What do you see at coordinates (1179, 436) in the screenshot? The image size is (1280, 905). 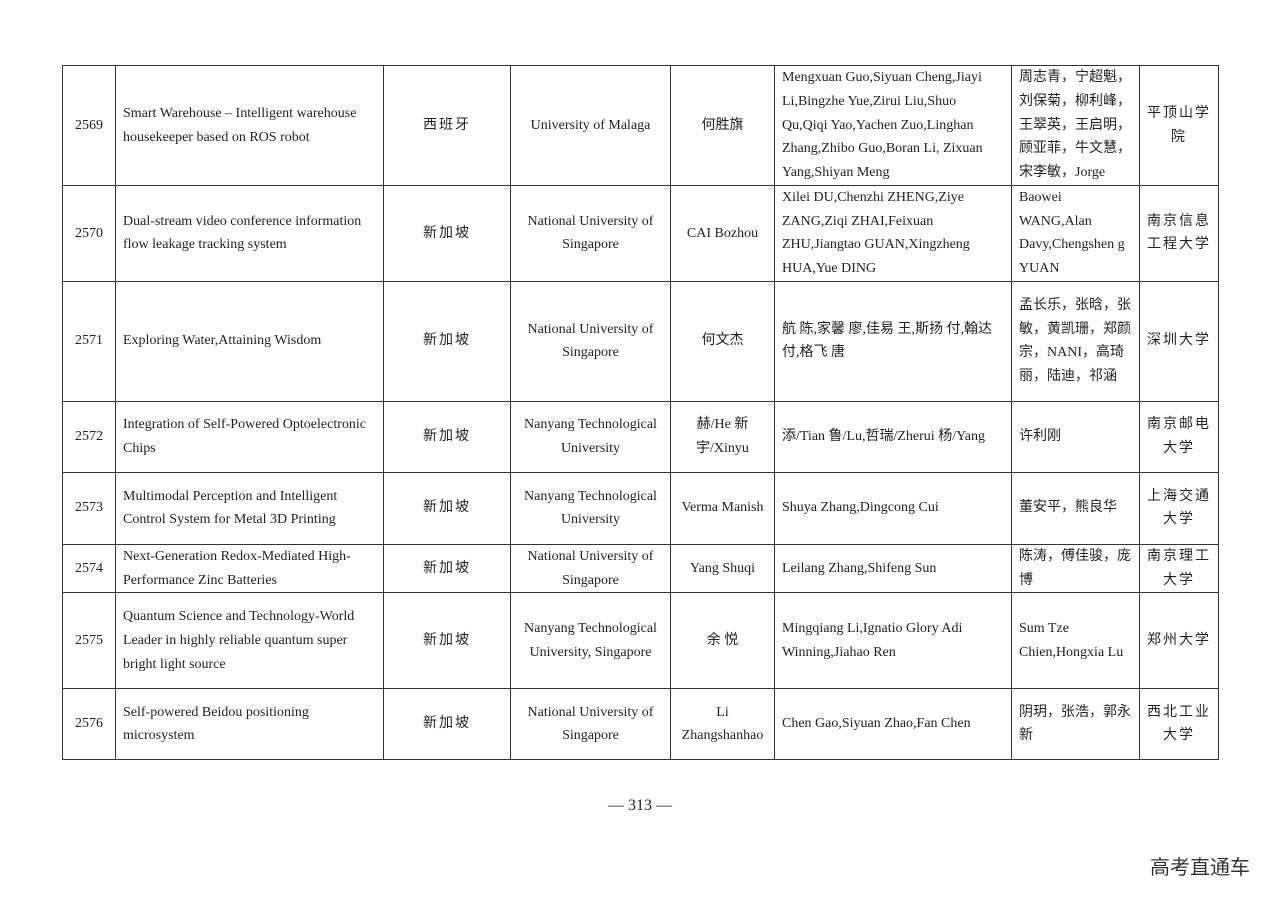 I see `host-university-cell: 南京邮电大学` at bounding box center [1179, 436].